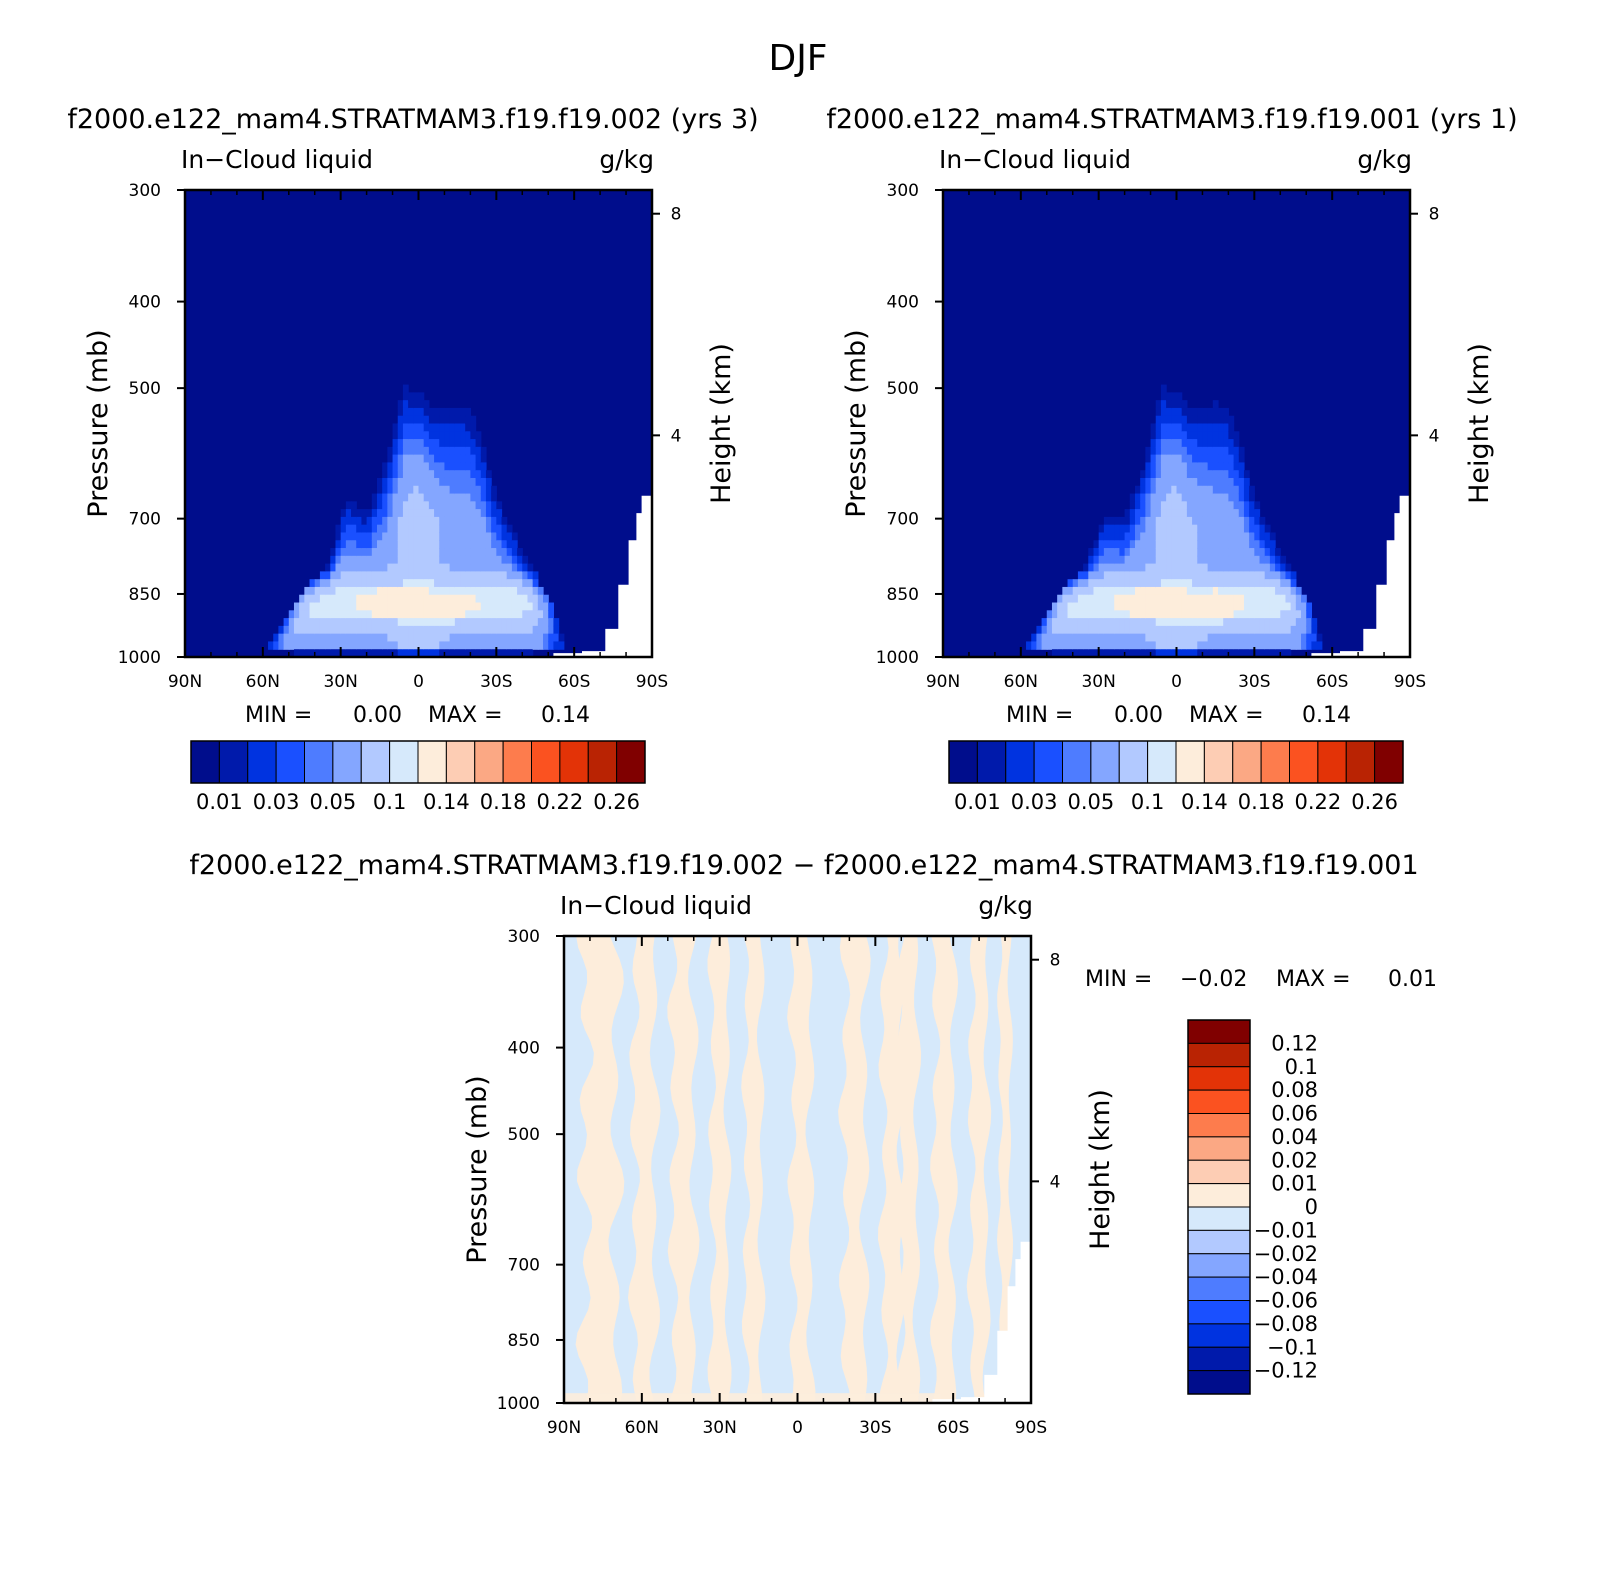 The image size is (1597, 1594). I want to click on y-tick-label: 300, so click(145, 191).